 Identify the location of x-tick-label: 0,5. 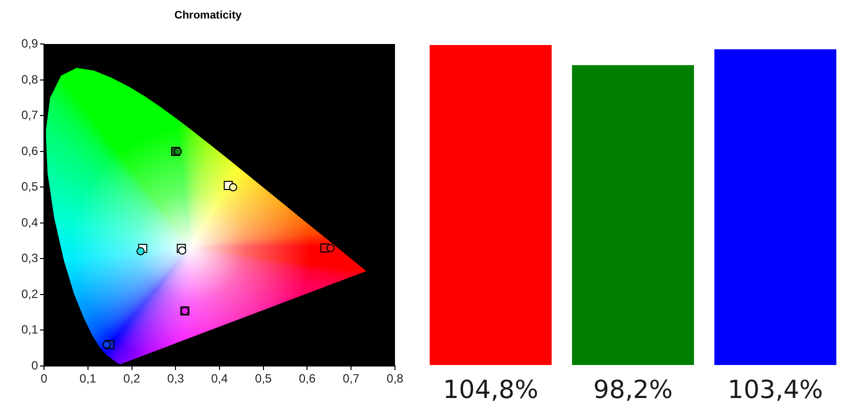
(263, 379).